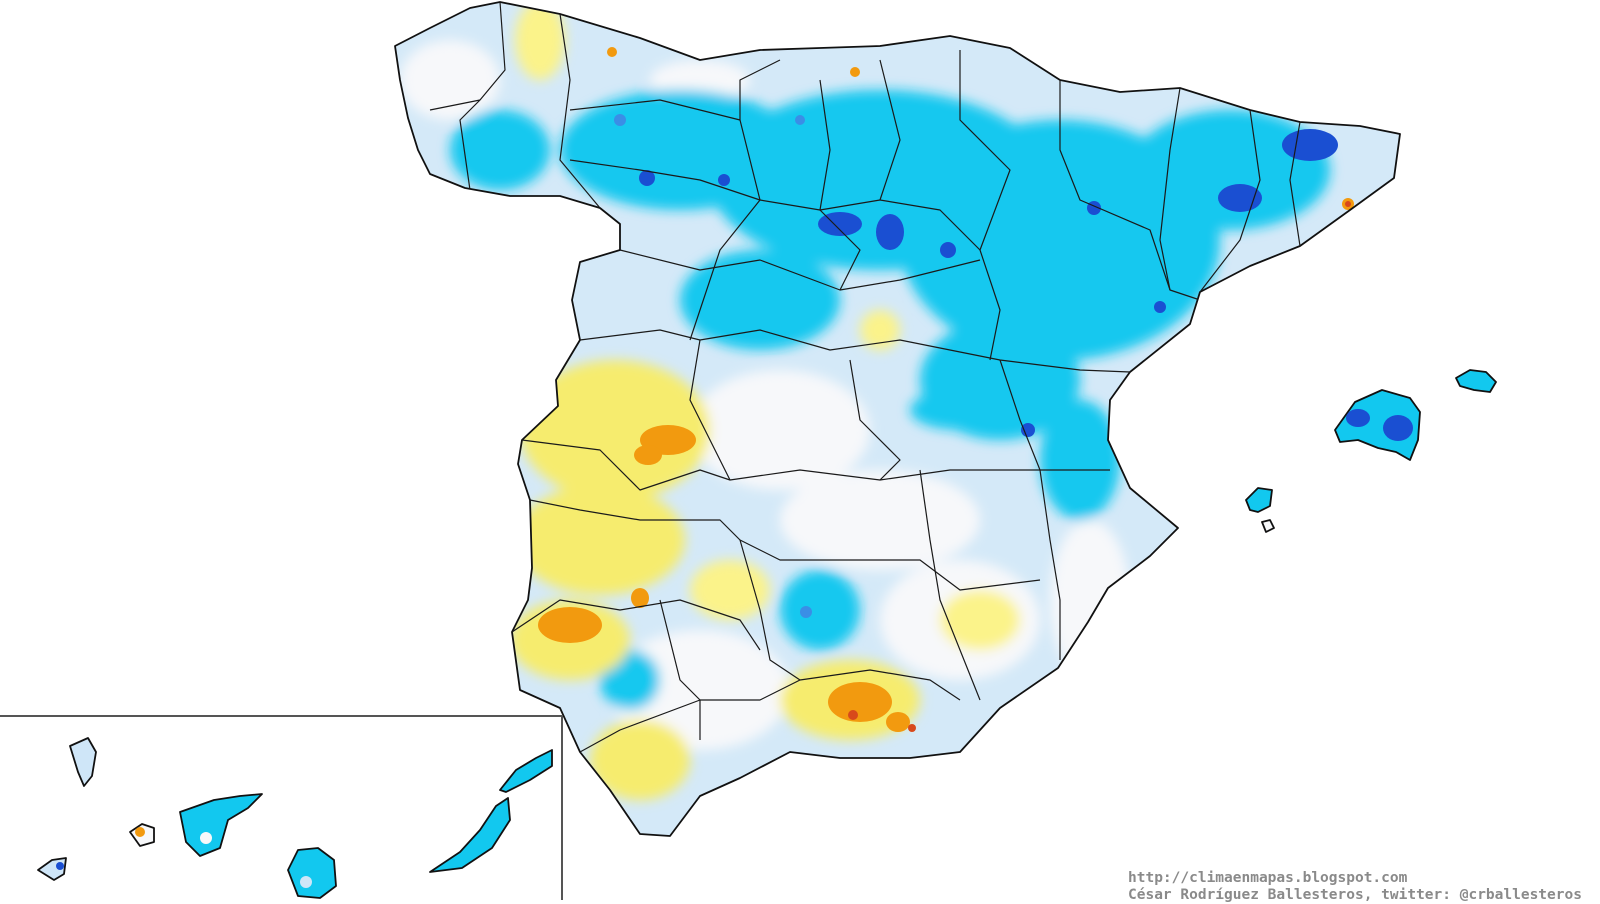 The width and height of the screenshot is (1600, 904). What do you see at coordinates (470, 835) in the screenshot?
I see `fuerteventura` at bounding box center [470, 835].